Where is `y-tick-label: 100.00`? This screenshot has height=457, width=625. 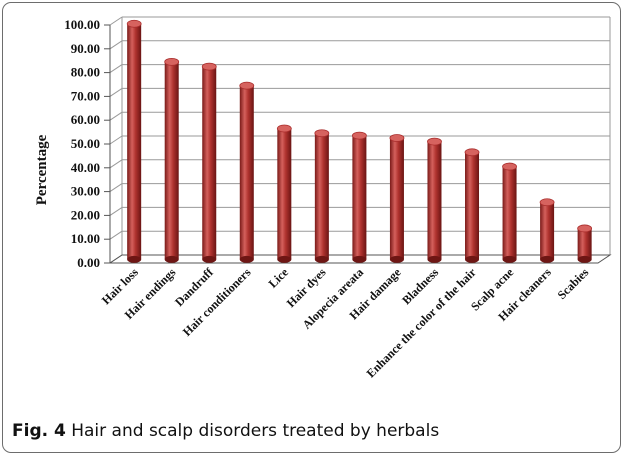 y-tick-label: 100.00 is located at coordinates (82, 24).